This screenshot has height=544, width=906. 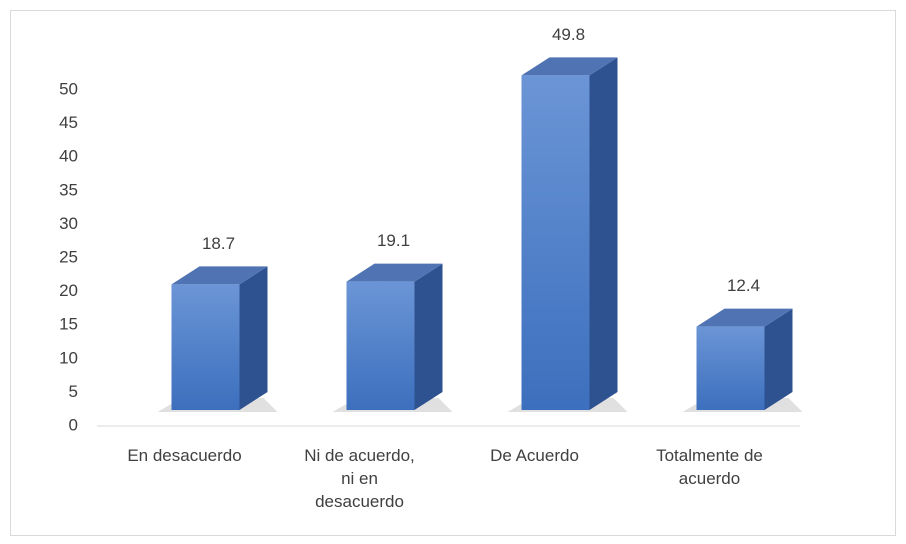 I want to click on y-tick-label: 40, so click(x=68, y=156).